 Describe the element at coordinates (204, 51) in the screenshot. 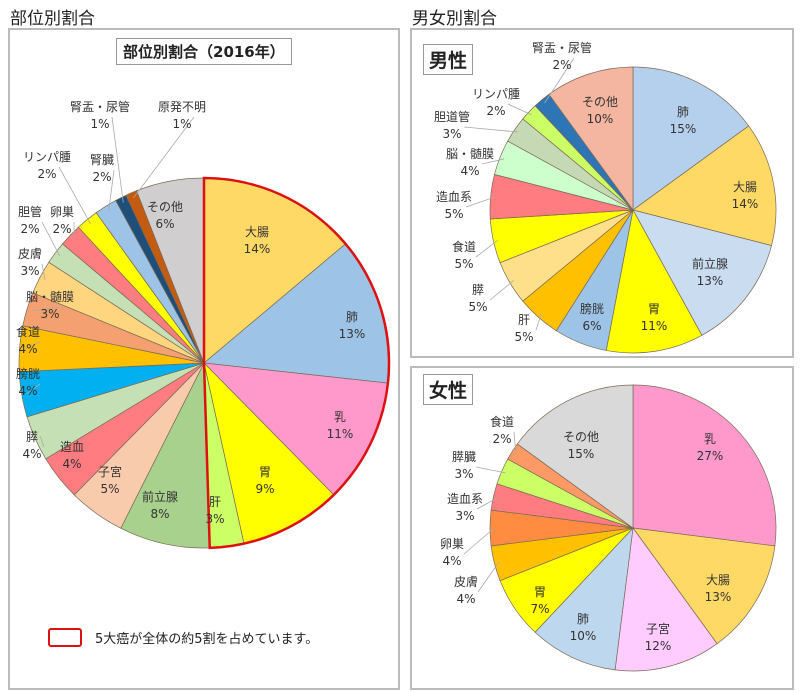

I see `overall-chart-title: 部位別割合（2016年）` at that location.